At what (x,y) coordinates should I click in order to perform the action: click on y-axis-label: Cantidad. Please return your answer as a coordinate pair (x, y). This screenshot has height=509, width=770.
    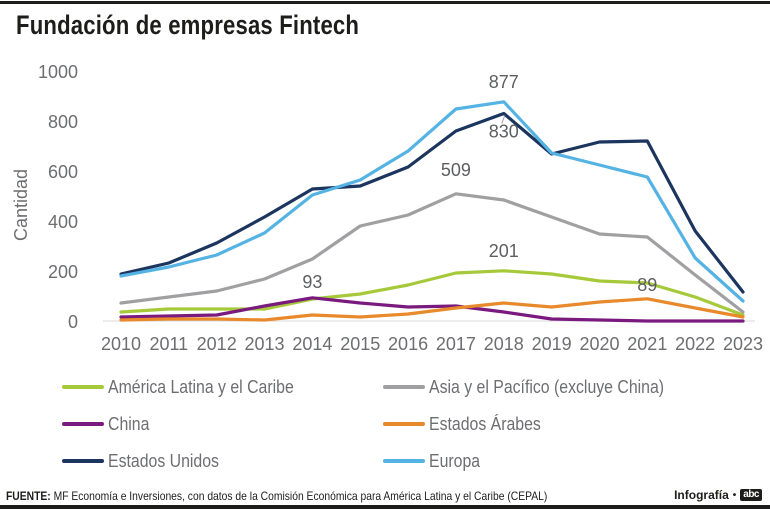
    Looking at the image, I should click on (21, 205).